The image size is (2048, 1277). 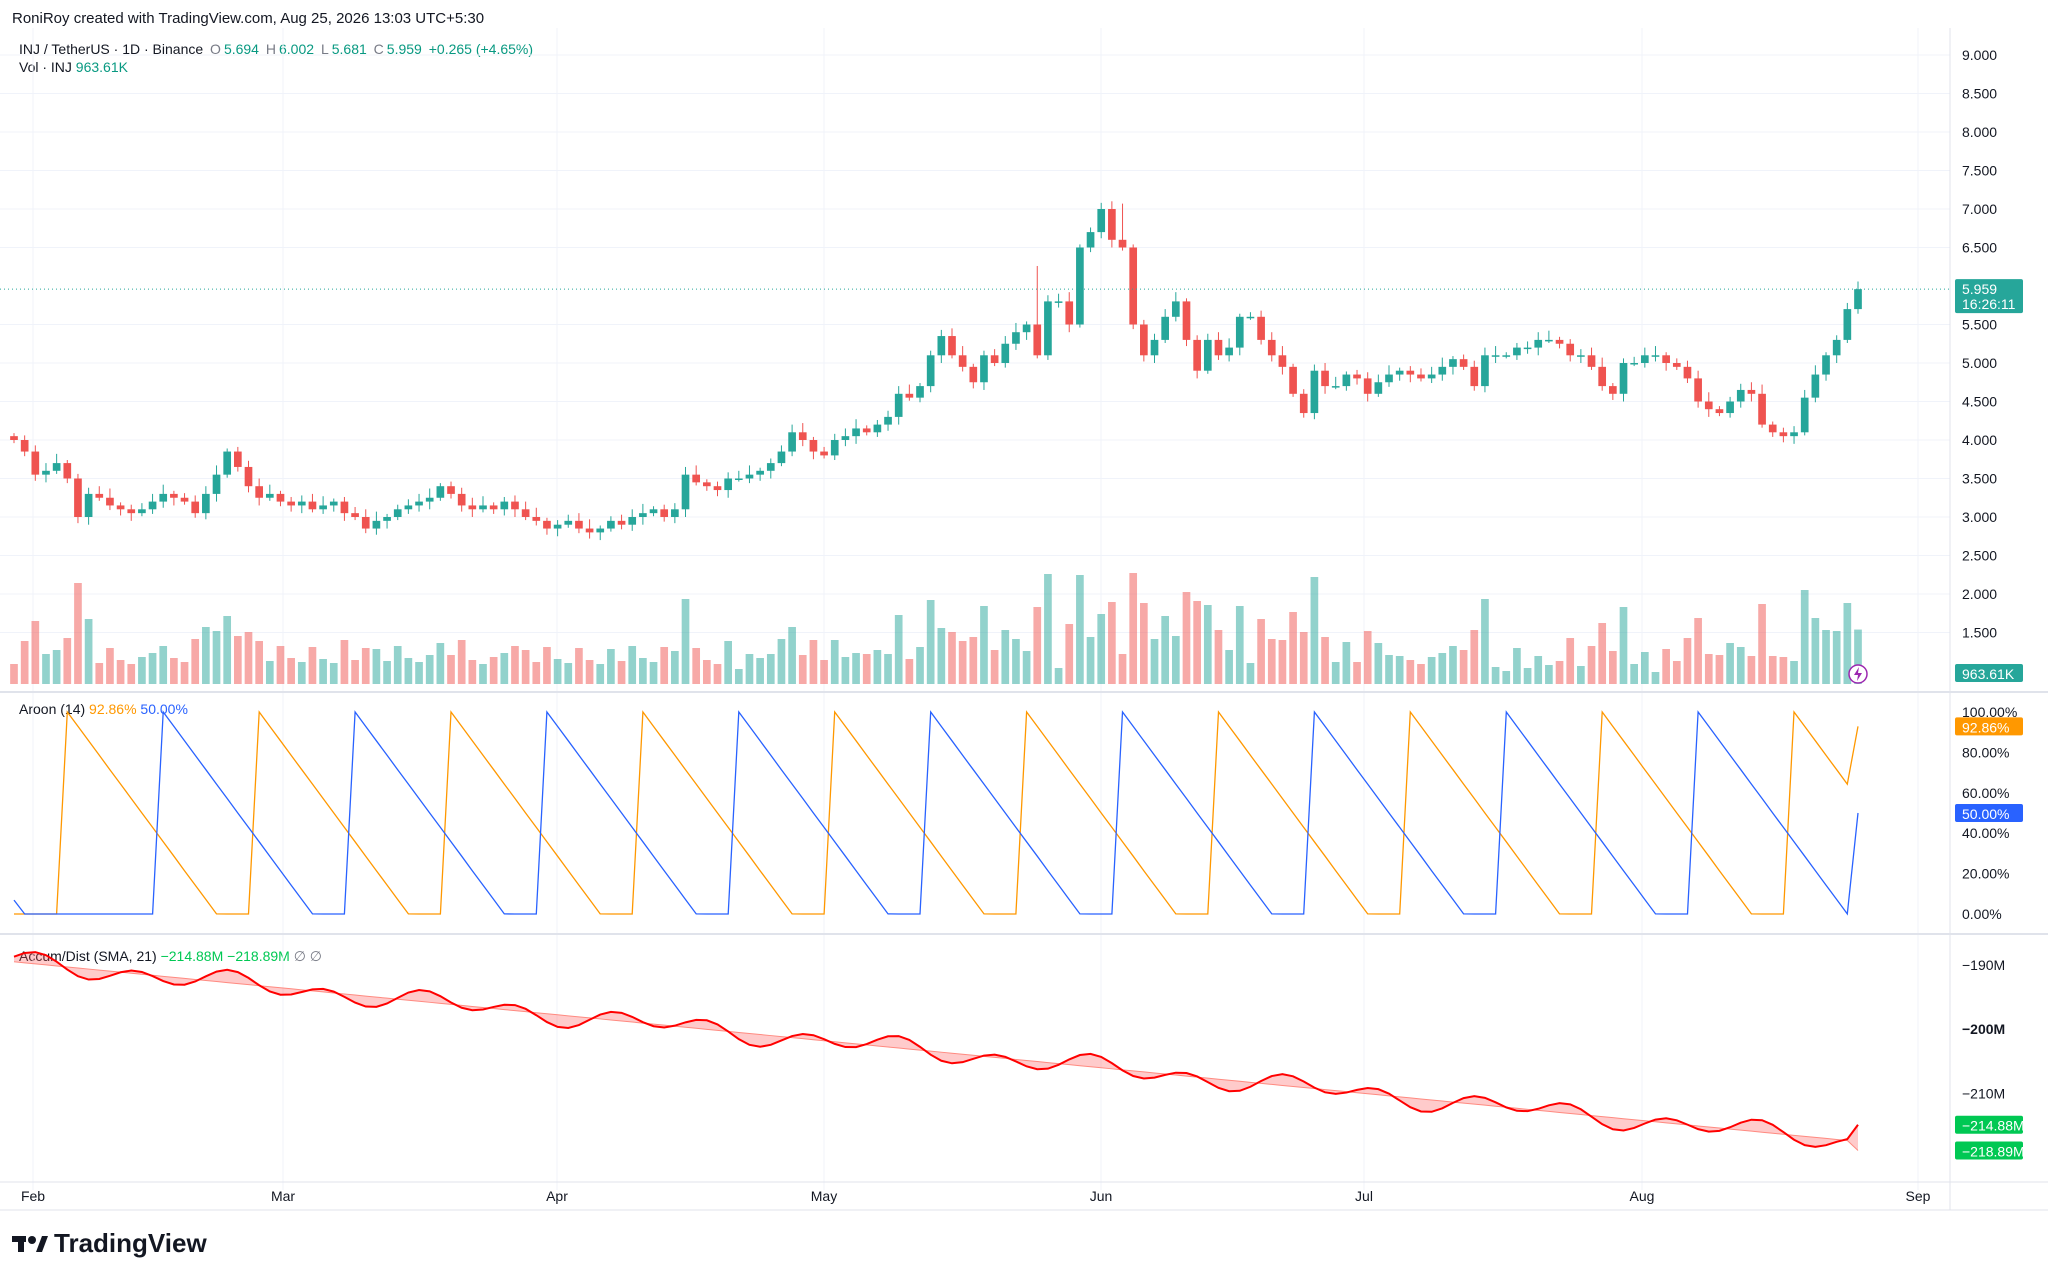 I want to click on price-badge-text: 5.959, so click(x=1979, y=289).